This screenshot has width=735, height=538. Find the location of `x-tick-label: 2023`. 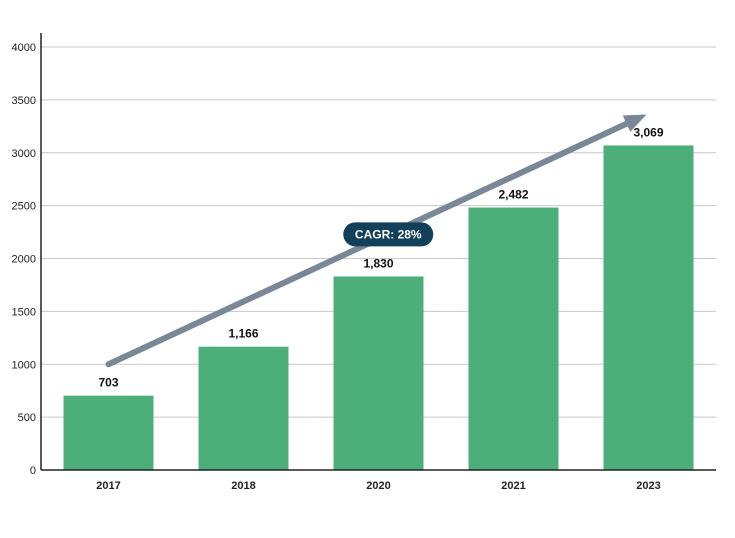

x-tick-label: 2023 is located at coordinates (648, 486).